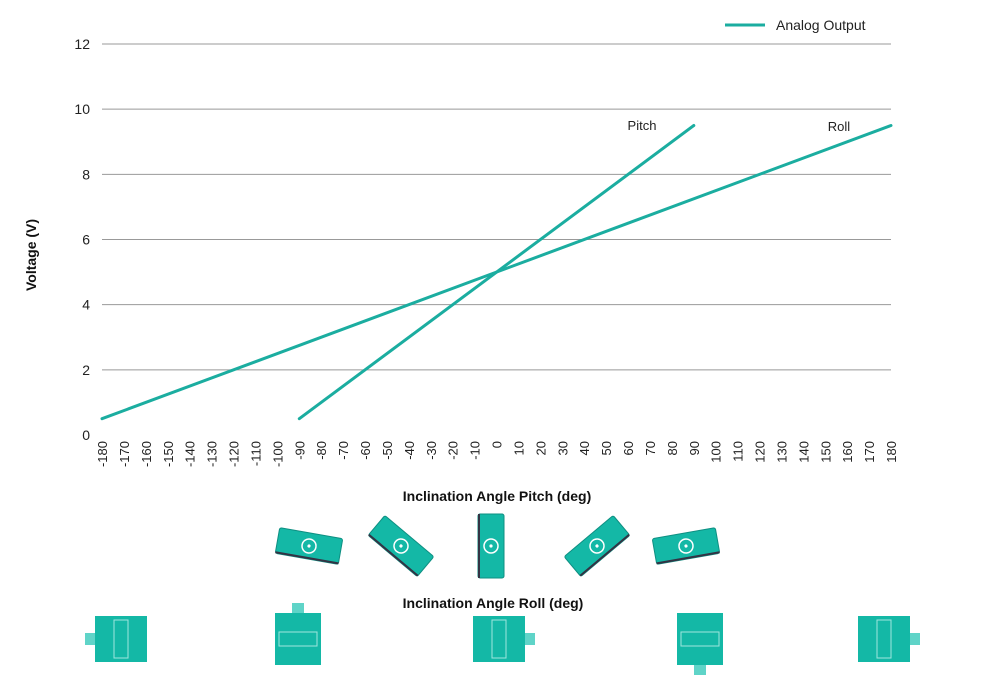 The width and height of the screenshot is (982, 691). I want to click on x-tick-label: -180, so click(102, 454).